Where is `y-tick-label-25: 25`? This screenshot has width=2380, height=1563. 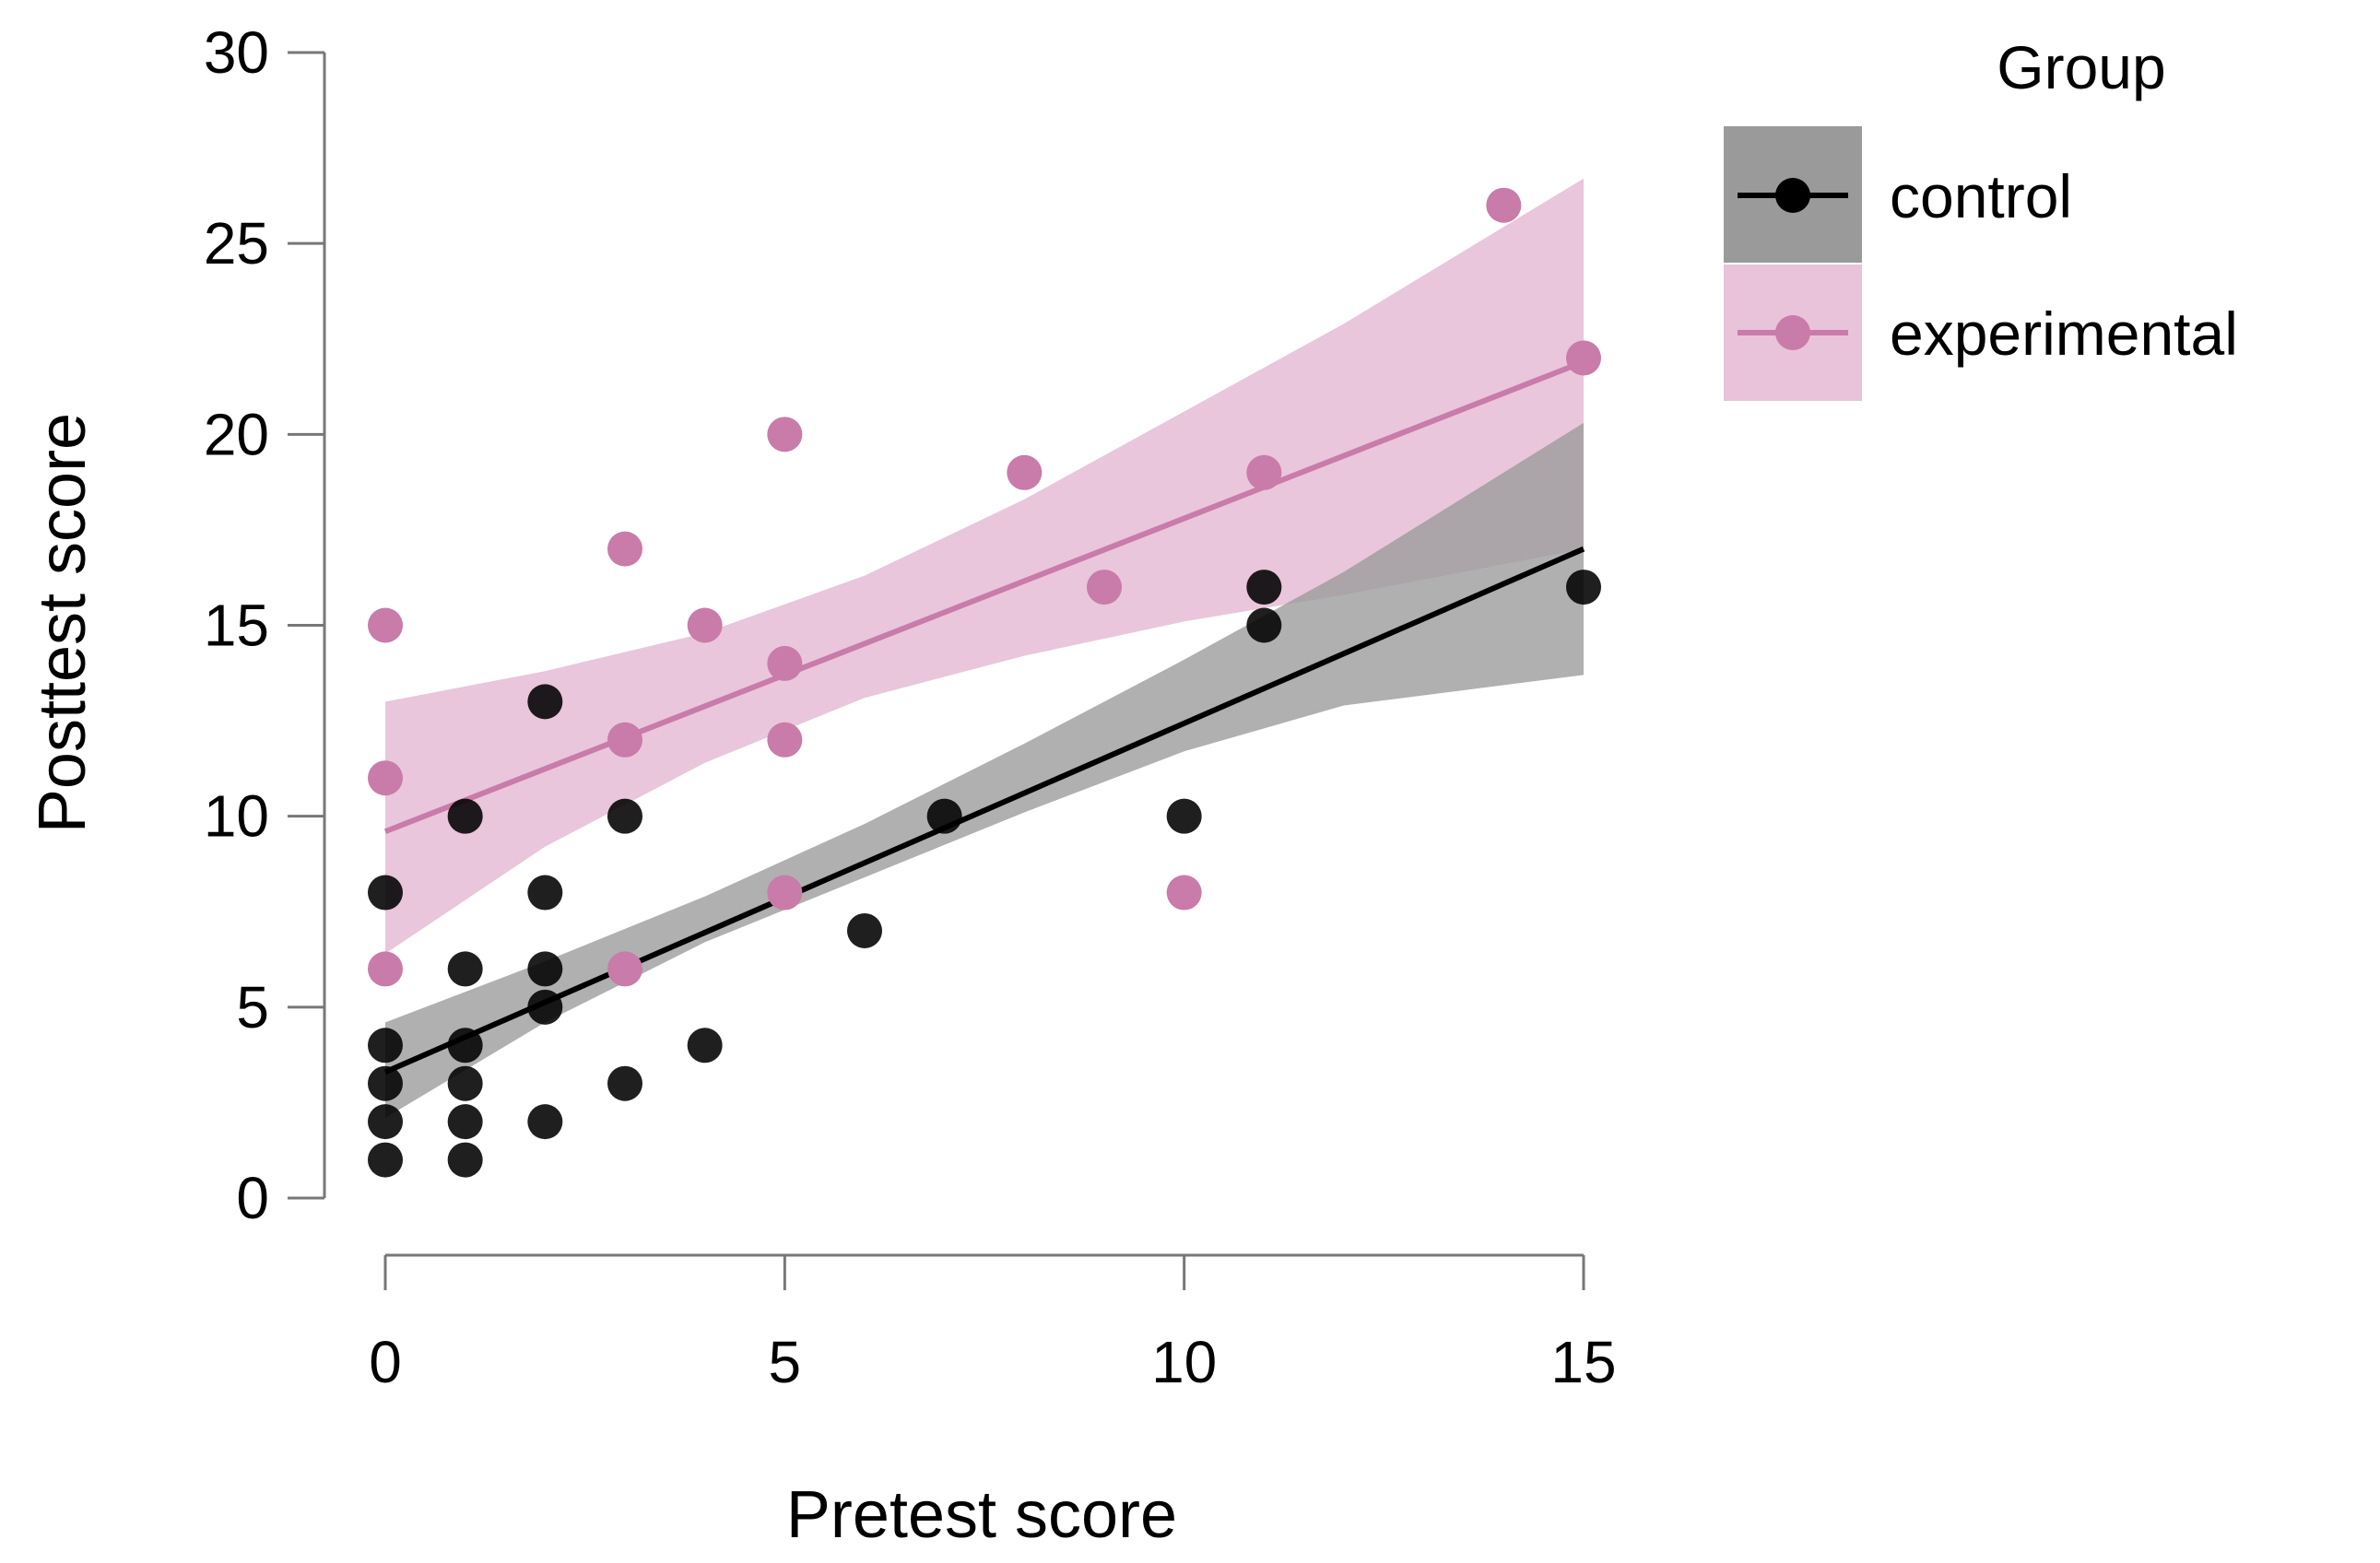 y-tick-label-25: 25 is located at coordinates (236, 243).